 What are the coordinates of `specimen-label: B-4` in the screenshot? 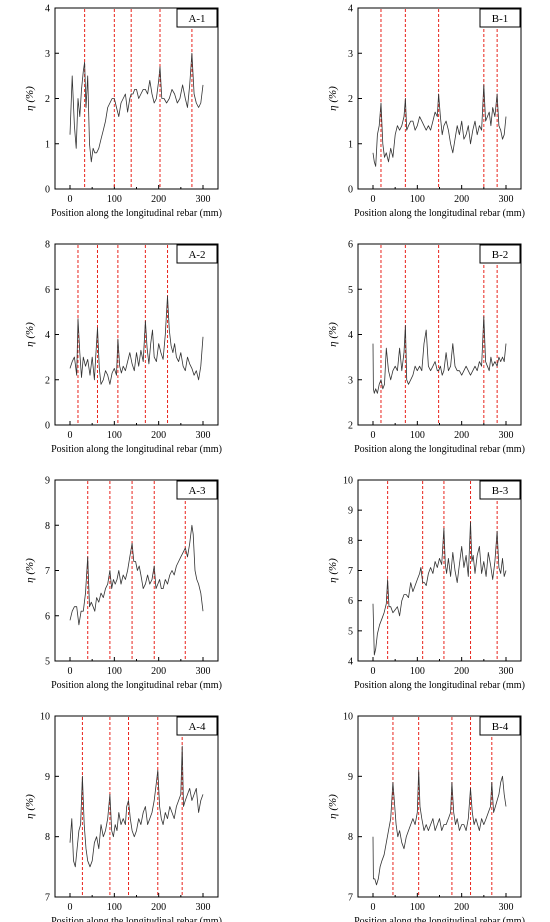 It's located at (500, 727).